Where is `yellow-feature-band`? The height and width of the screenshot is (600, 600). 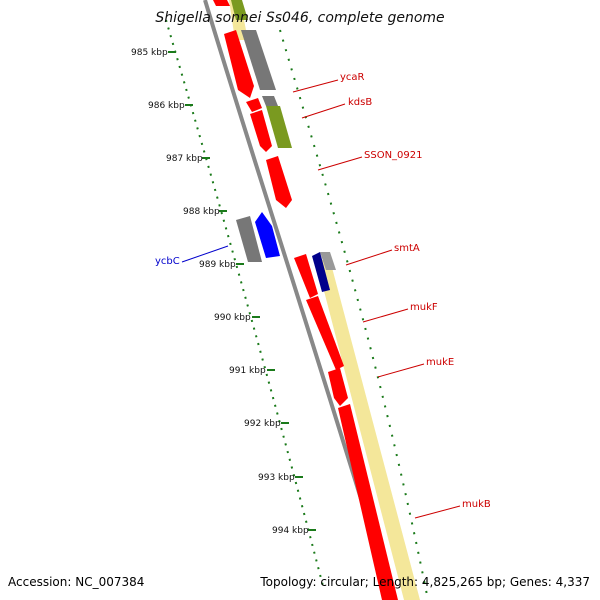
yellow-feature-band is located at coordinates (368, 430).